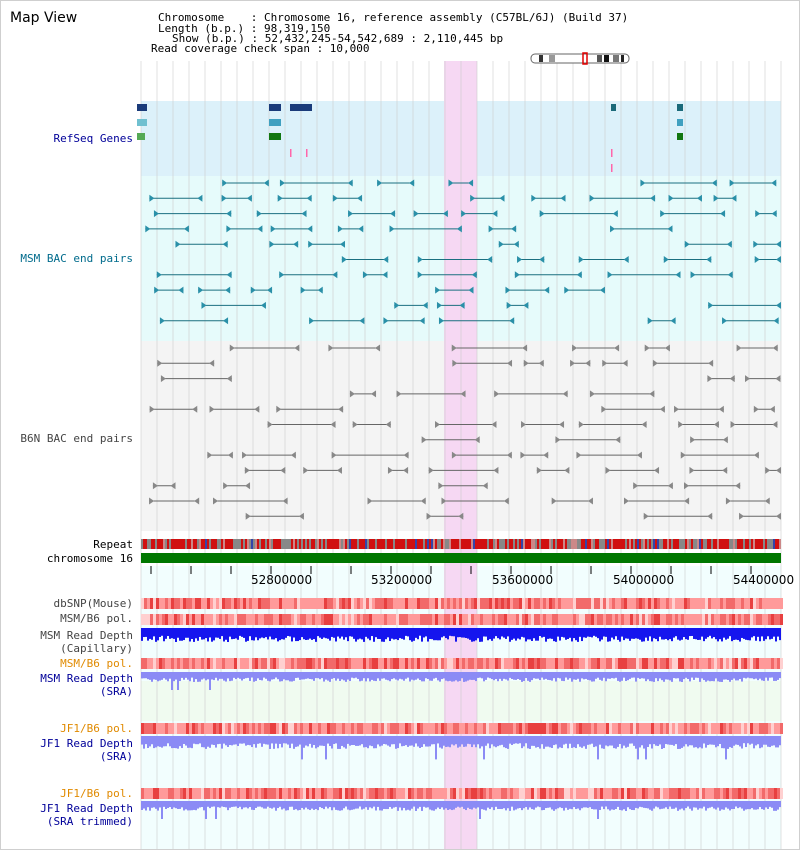 The width and height of the screenshot is (800, 850). What do you see at coordinates (76, 258) in the screenshot?
I see `track-label-msm-bac-end-pairs: MSM BAC end pairs` at bounding box center [76, 258].